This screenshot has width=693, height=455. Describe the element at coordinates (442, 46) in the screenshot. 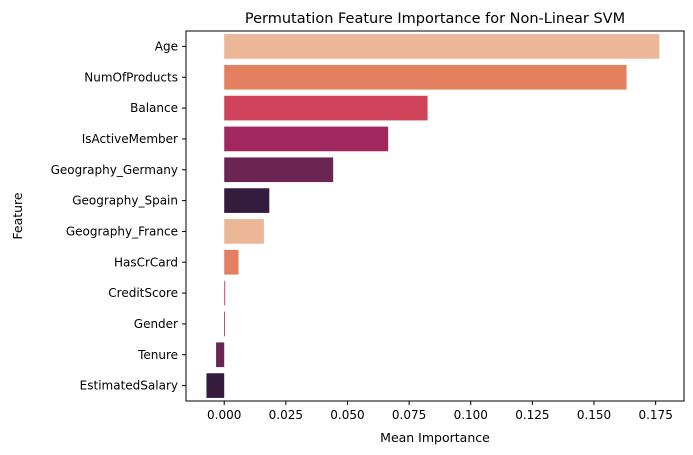

I see `bar-Age` at that location.